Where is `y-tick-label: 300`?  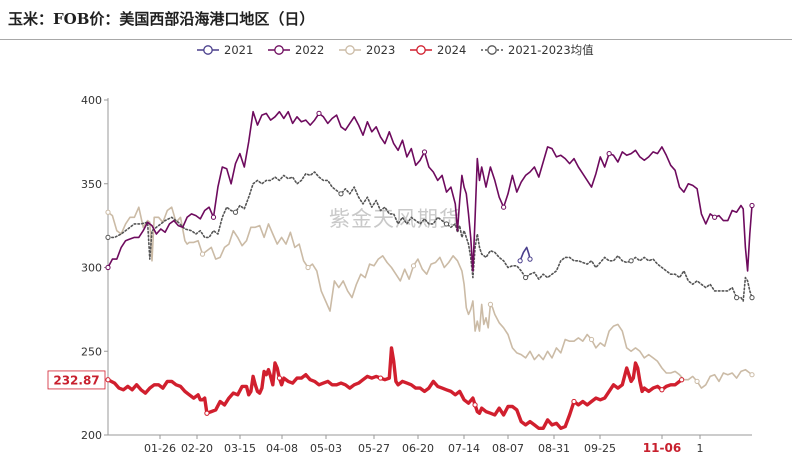
y-tick-label: 300 is located at coordinates (91, 268).